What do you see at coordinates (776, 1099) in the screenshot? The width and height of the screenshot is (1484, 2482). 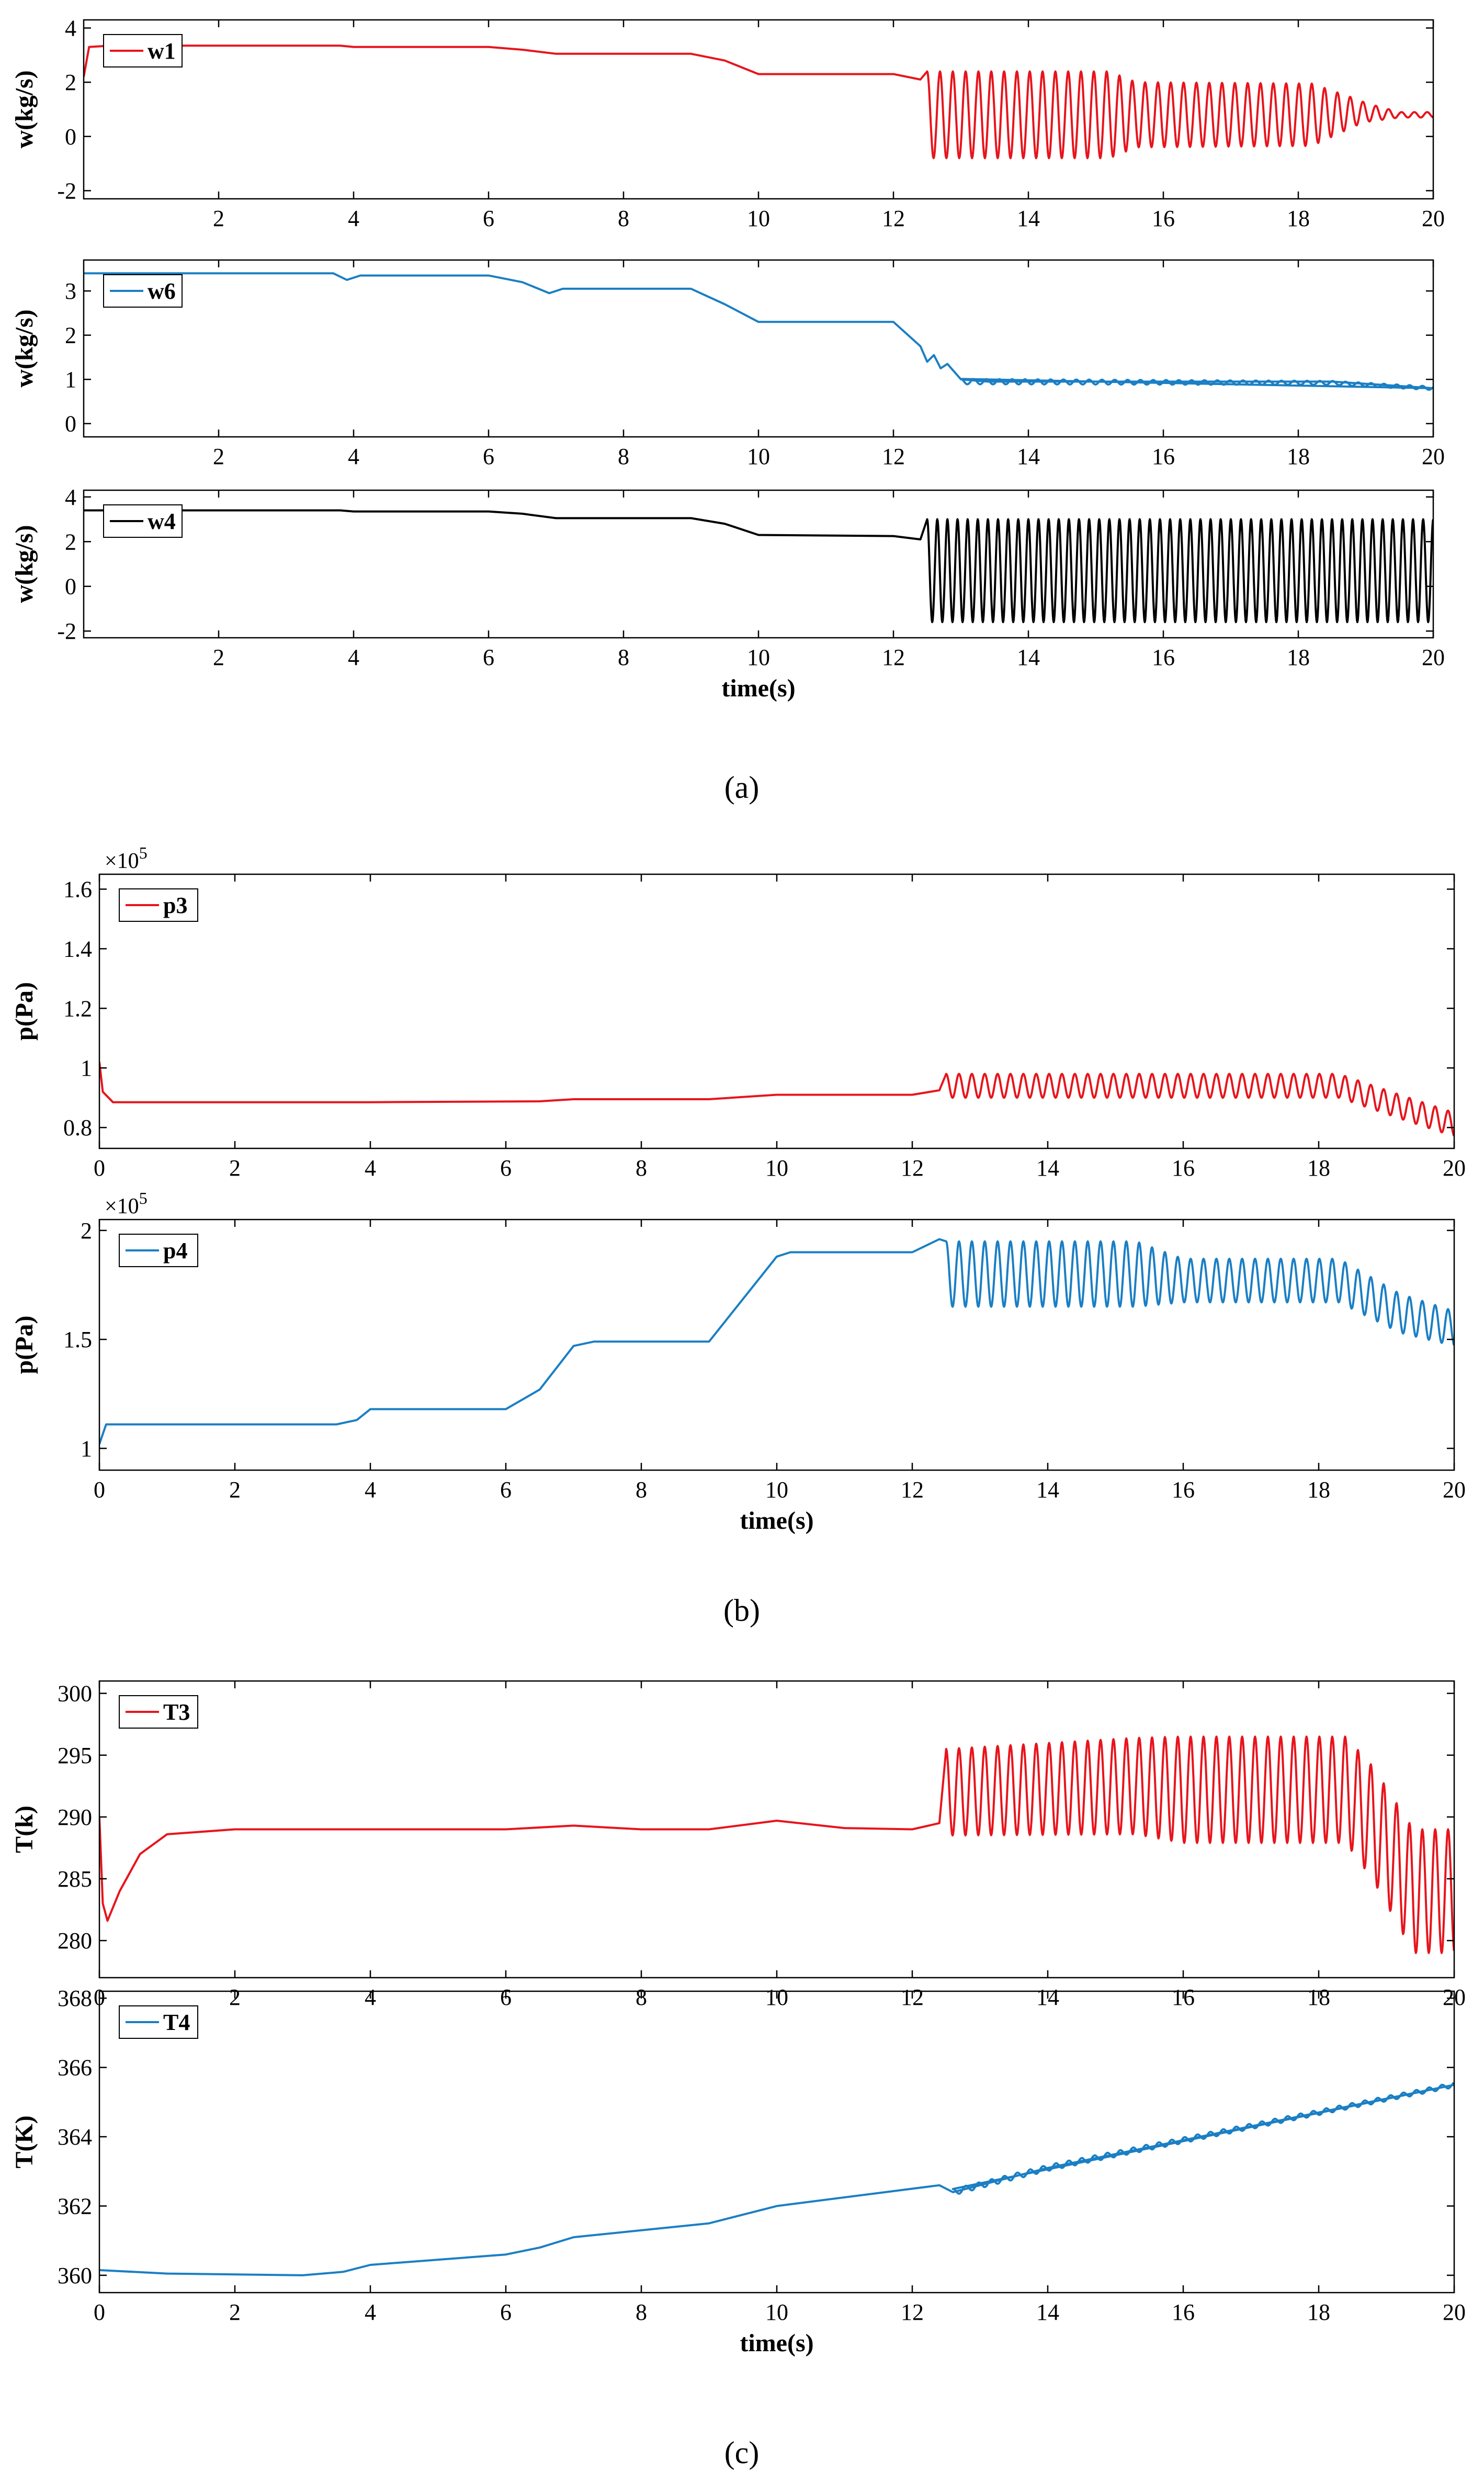 I see `series-line-p3` at bounding box center [776, 1099].